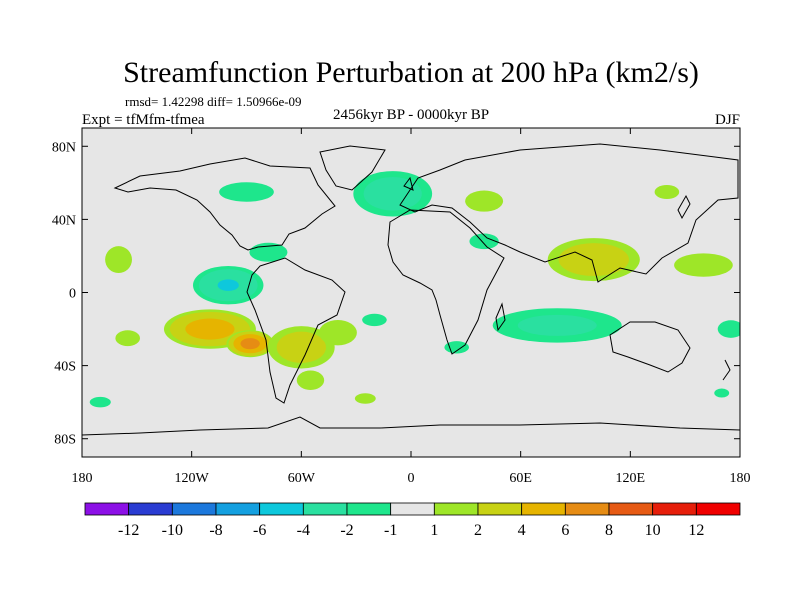 The width and height of the screenshot is (800, 600). Describe the element at coordinates (684, 207) in the screenshot. I see `coast-japan` at that location.